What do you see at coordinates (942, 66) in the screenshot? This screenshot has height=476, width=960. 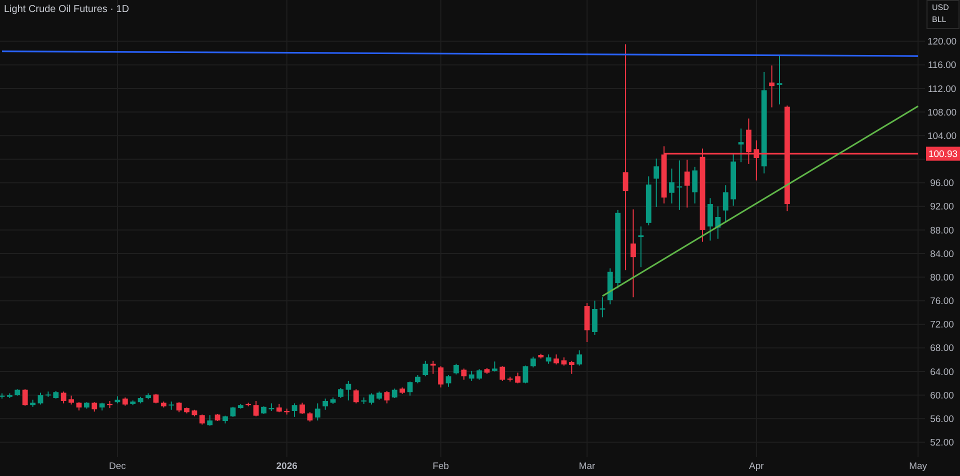 I see `y-tick-label: 116.00` at bounding box center [942, 66].